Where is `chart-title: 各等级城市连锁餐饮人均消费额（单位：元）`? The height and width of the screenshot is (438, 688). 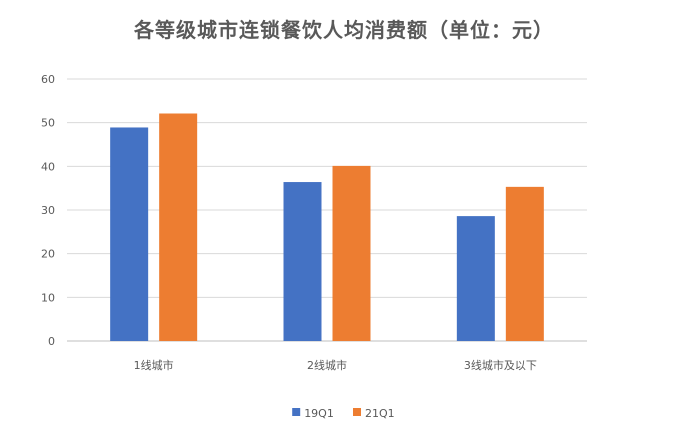 chart-title: 各等级城市连锁餐饮人均消费额（单位：元） is located at coordinates (344, 30).